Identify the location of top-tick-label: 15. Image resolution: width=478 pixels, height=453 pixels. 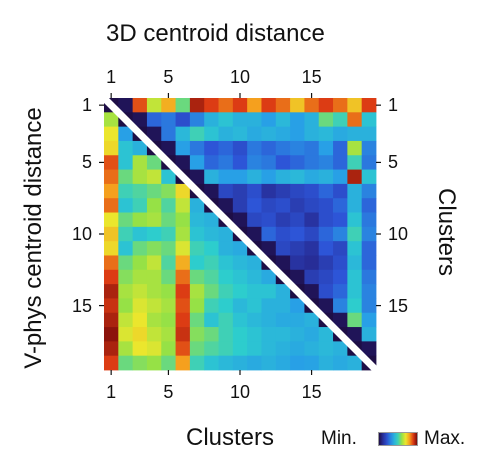
(311, 77).